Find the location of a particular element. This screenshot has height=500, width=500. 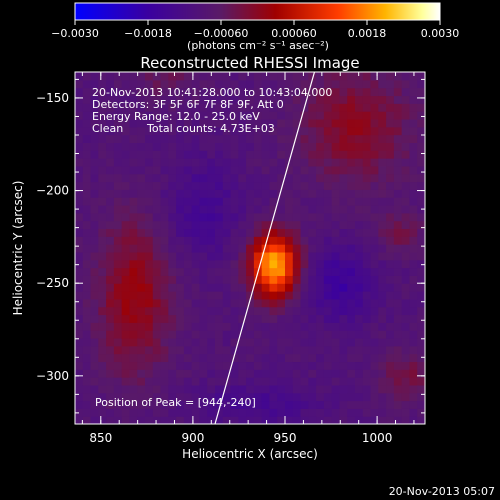

colorbar-tick-label: 0.00060 is located at coordinates (294, 33).